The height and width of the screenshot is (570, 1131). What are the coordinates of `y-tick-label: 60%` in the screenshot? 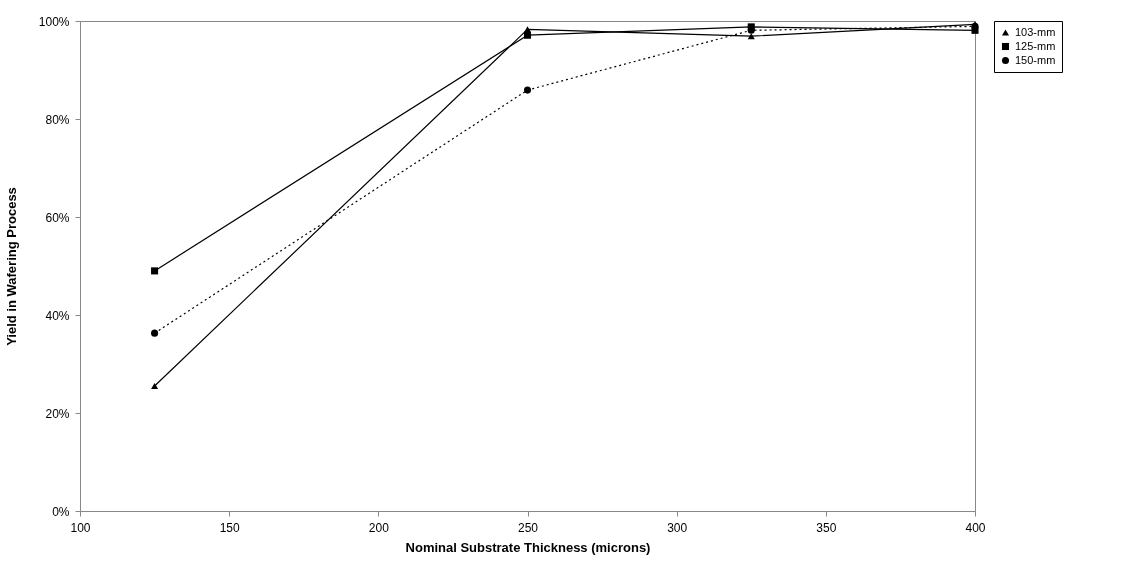 It's located at (57, 217).